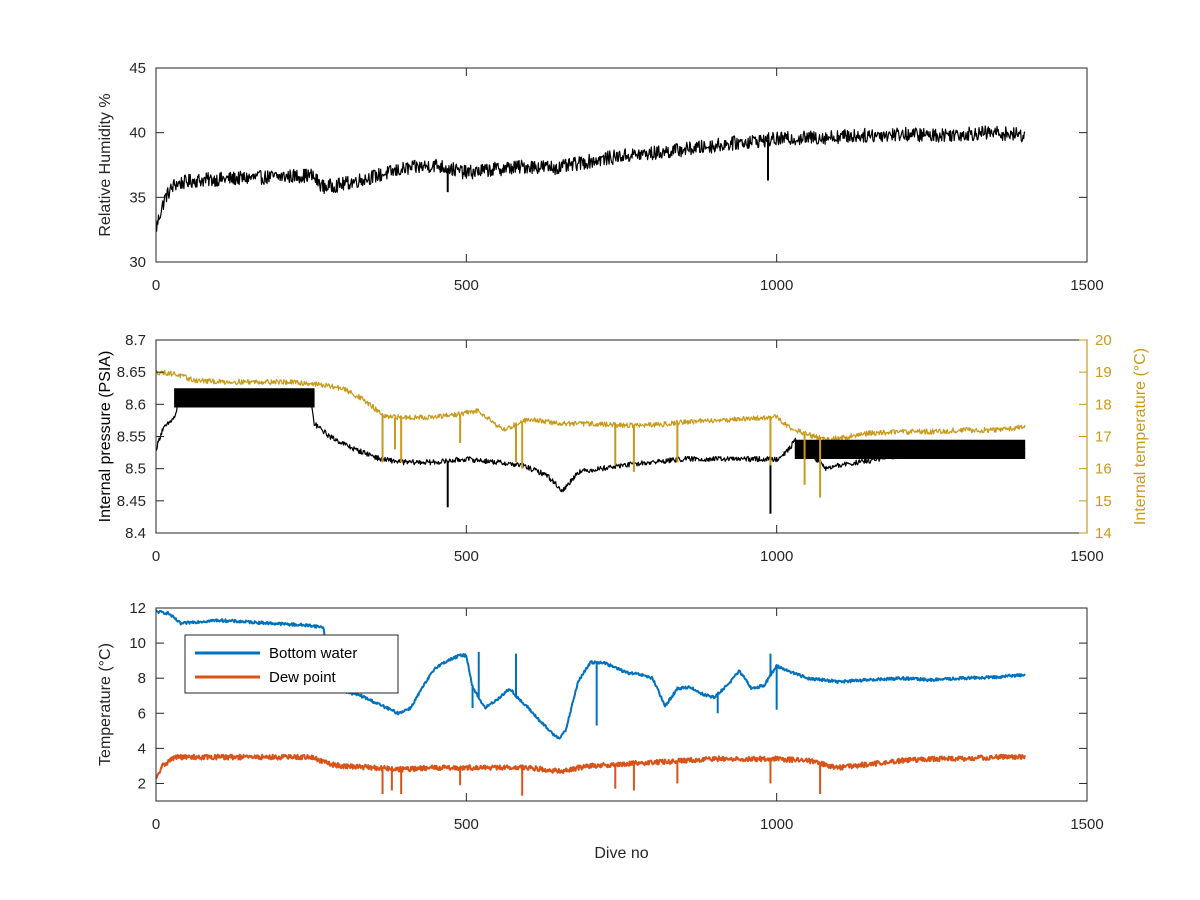 The width and height of the screenshot is (1200, 900). Describe the element at coordinates (137, 643) in the screenshot. I see `y-tick-label: 10` at that location.